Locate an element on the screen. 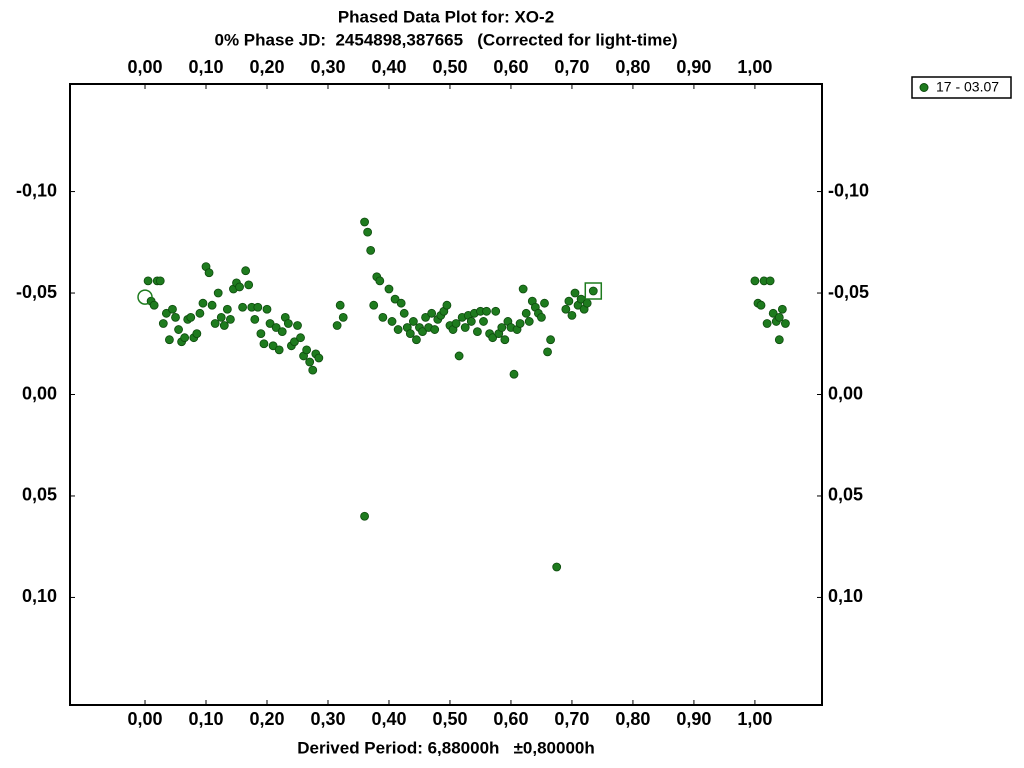  x2-tick-label: 0,10 is located at coordinates (205, 67).